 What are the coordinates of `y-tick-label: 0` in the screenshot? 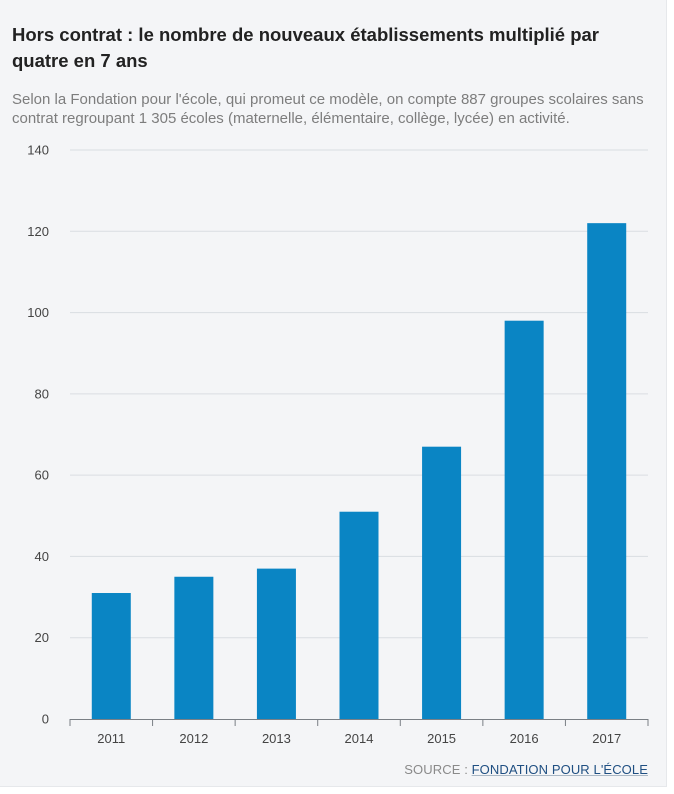 It's located at (45, 719).